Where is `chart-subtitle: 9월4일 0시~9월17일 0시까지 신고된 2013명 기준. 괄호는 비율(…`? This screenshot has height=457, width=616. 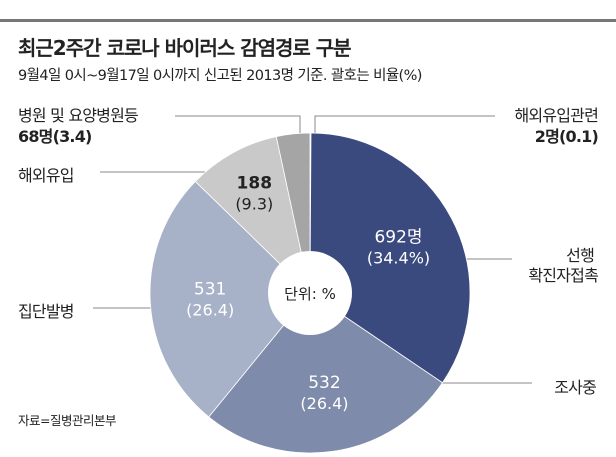 chart-subtitle: 9월4일 0시~9월17일 0시까지 신고된 2013명 기준. 괄호는 비율(… is located at coordinates (220, 76).